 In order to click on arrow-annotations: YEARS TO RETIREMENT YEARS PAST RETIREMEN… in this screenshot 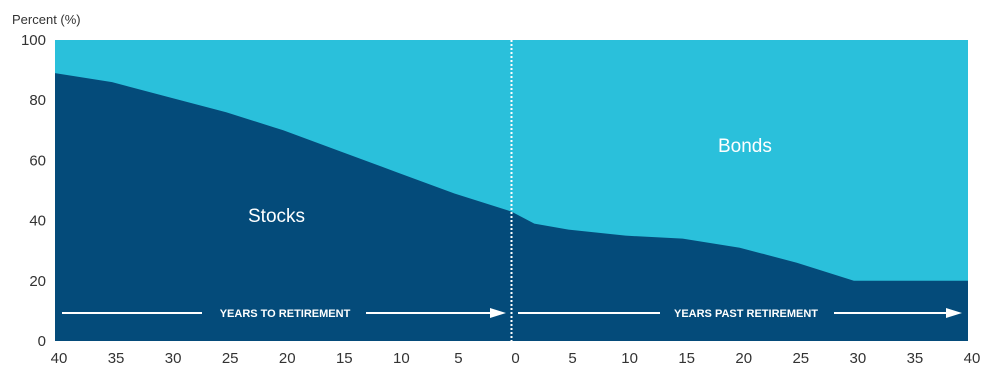, I will do `click(512, 314)`.